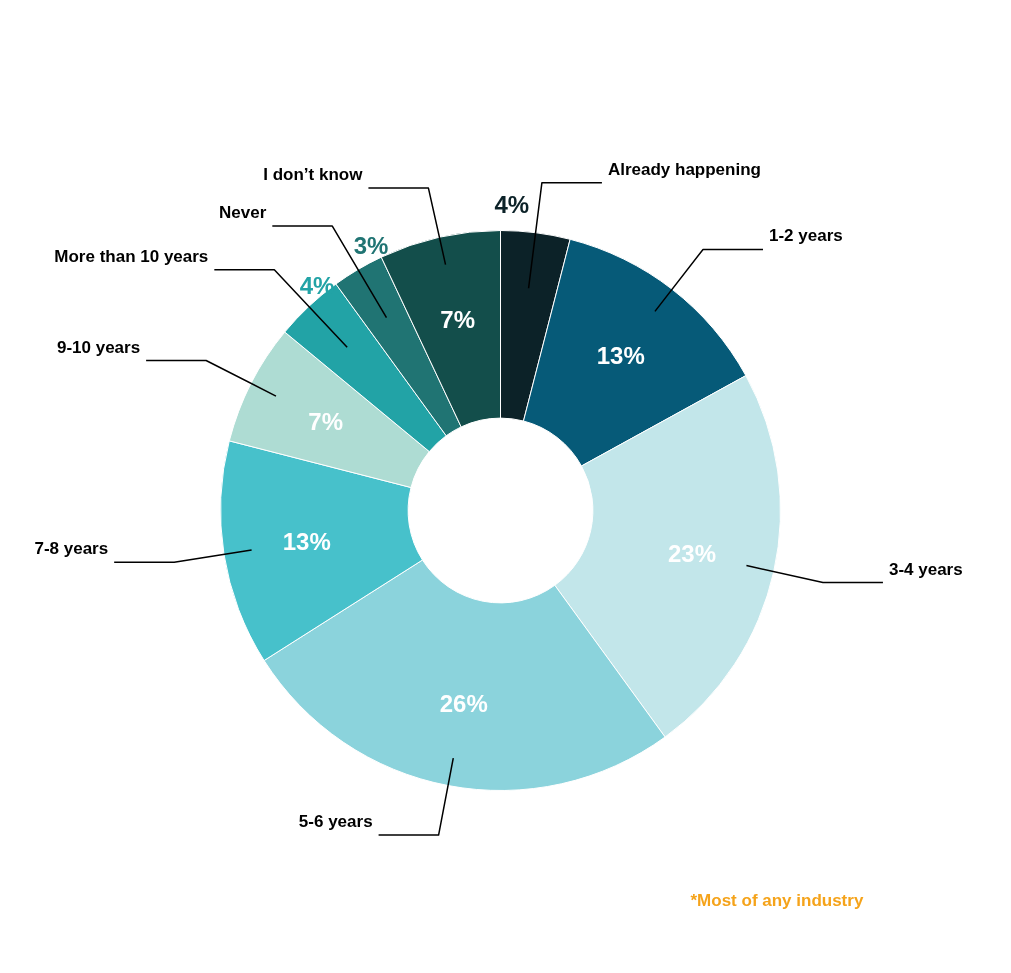 The height and width of the screenshot is (973, 1011). Describe the element at coordinates (463, 703) in the screenshot. I see `data-label: 26%` at that location.